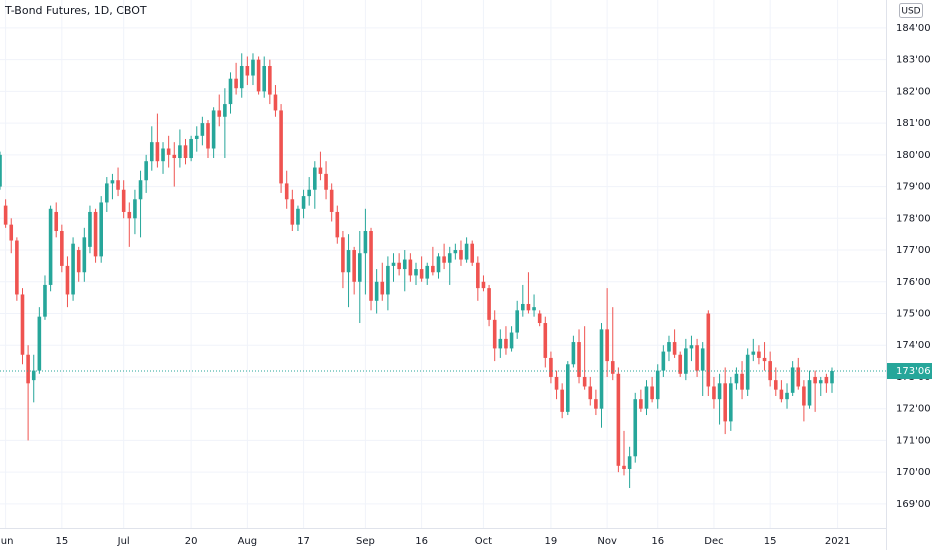  What do you see at coordinates (913, 155) in the screenshot?
I see `y-tick-label: 180'00` at bounding box center [913, 155].